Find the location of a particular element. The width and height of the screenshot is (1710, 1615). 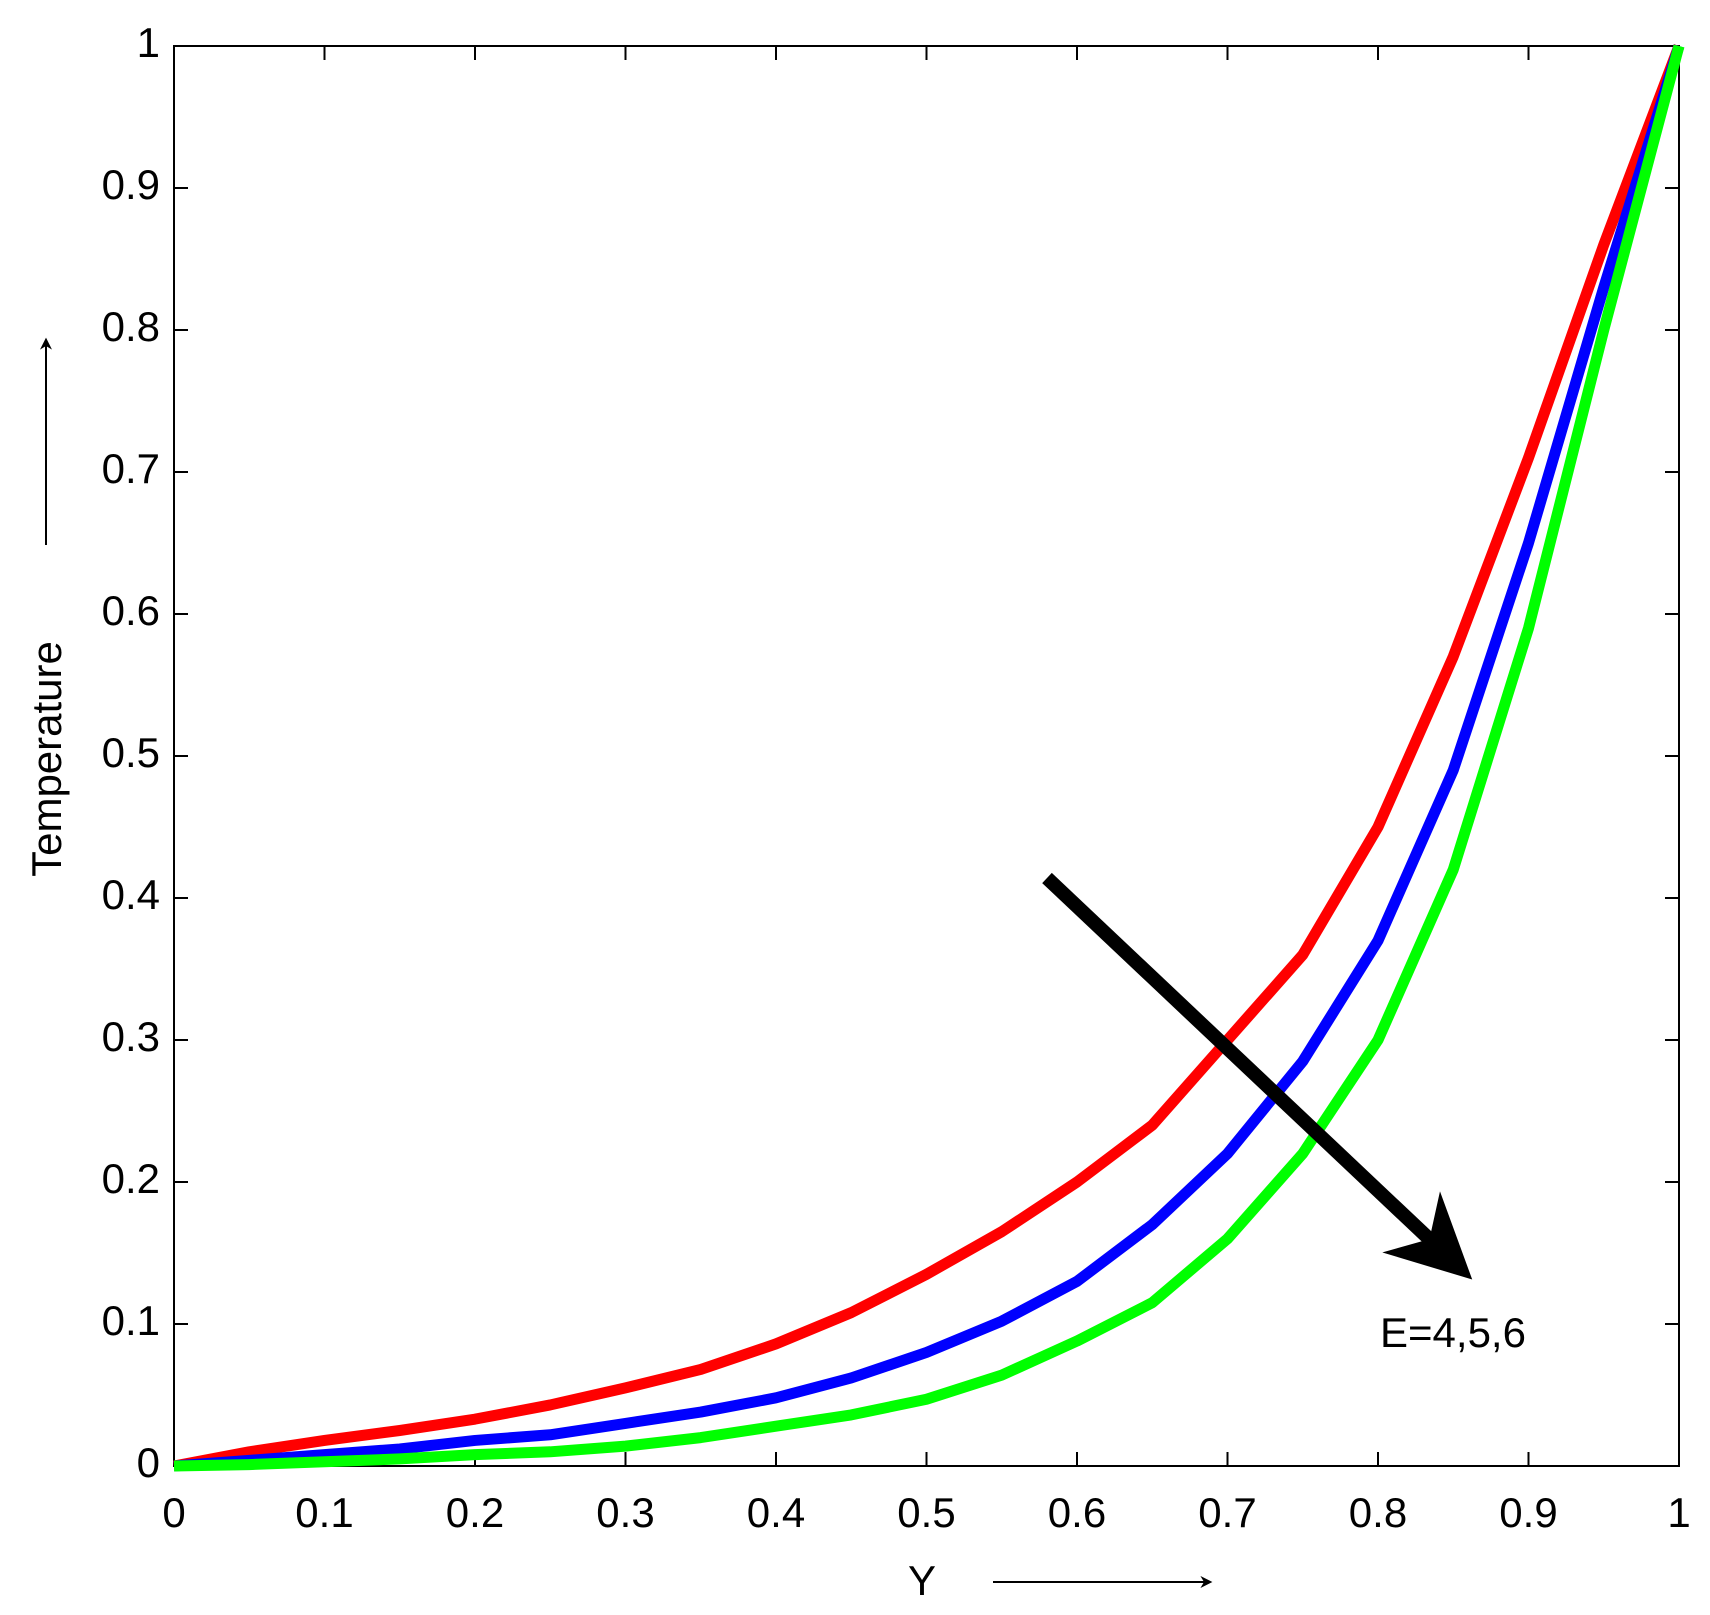

y-tick-label: 0.3 is located at coordinates (131, 1036).